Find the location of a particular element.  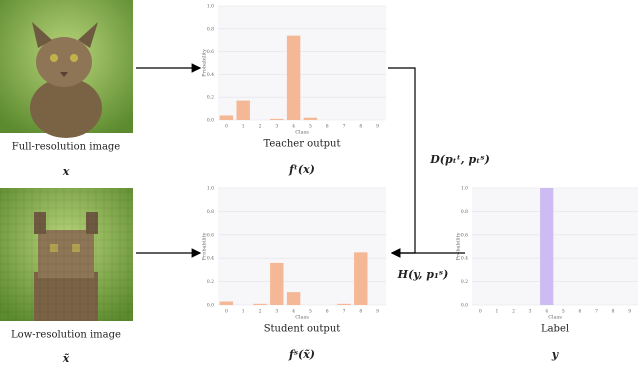

chart-formula: y is located at coordinates (555, 354).